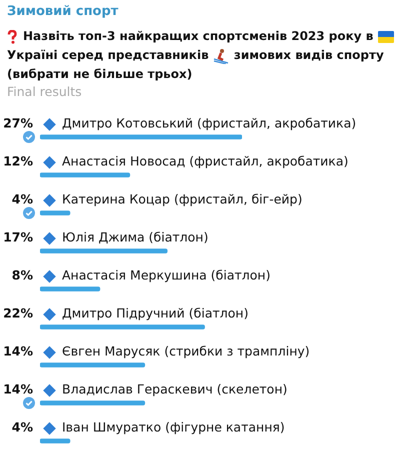  What do you see at coordinates (175, 388) in the screenshot?
I see `y-tick-label: Владислав Гераскевич (скелетон)` at bounding box center [175, 388].